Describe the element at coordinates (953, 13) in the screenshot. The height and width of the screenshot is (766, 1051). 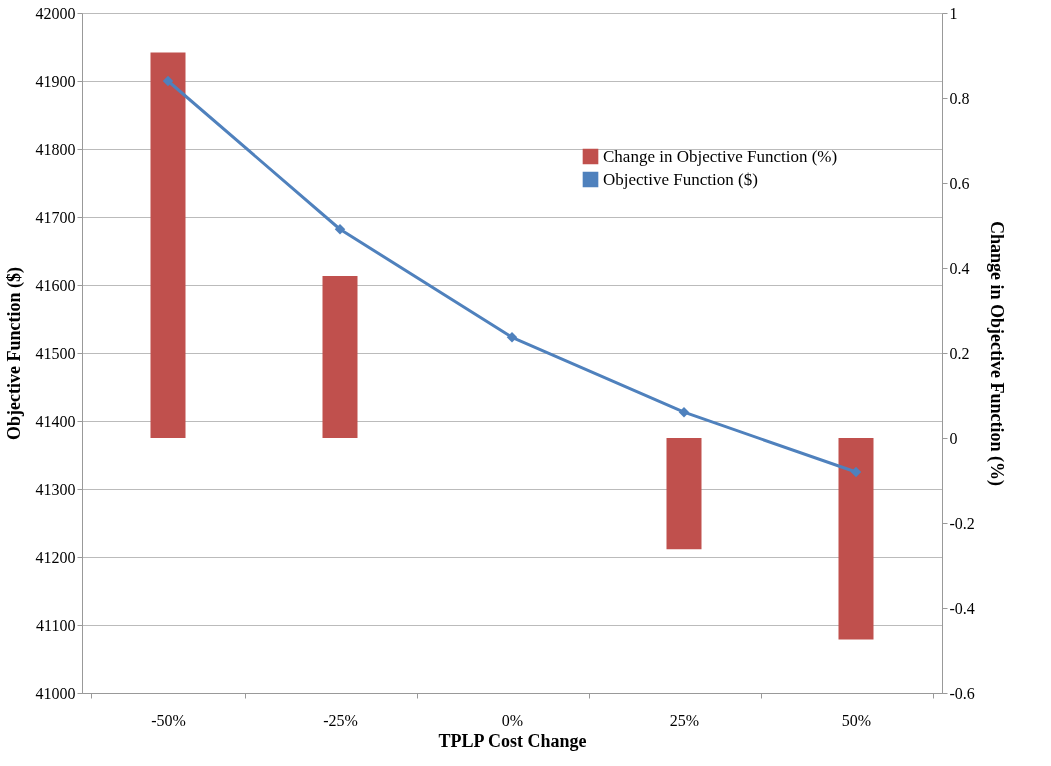
I see `y2-tick-label: 1` at that location.